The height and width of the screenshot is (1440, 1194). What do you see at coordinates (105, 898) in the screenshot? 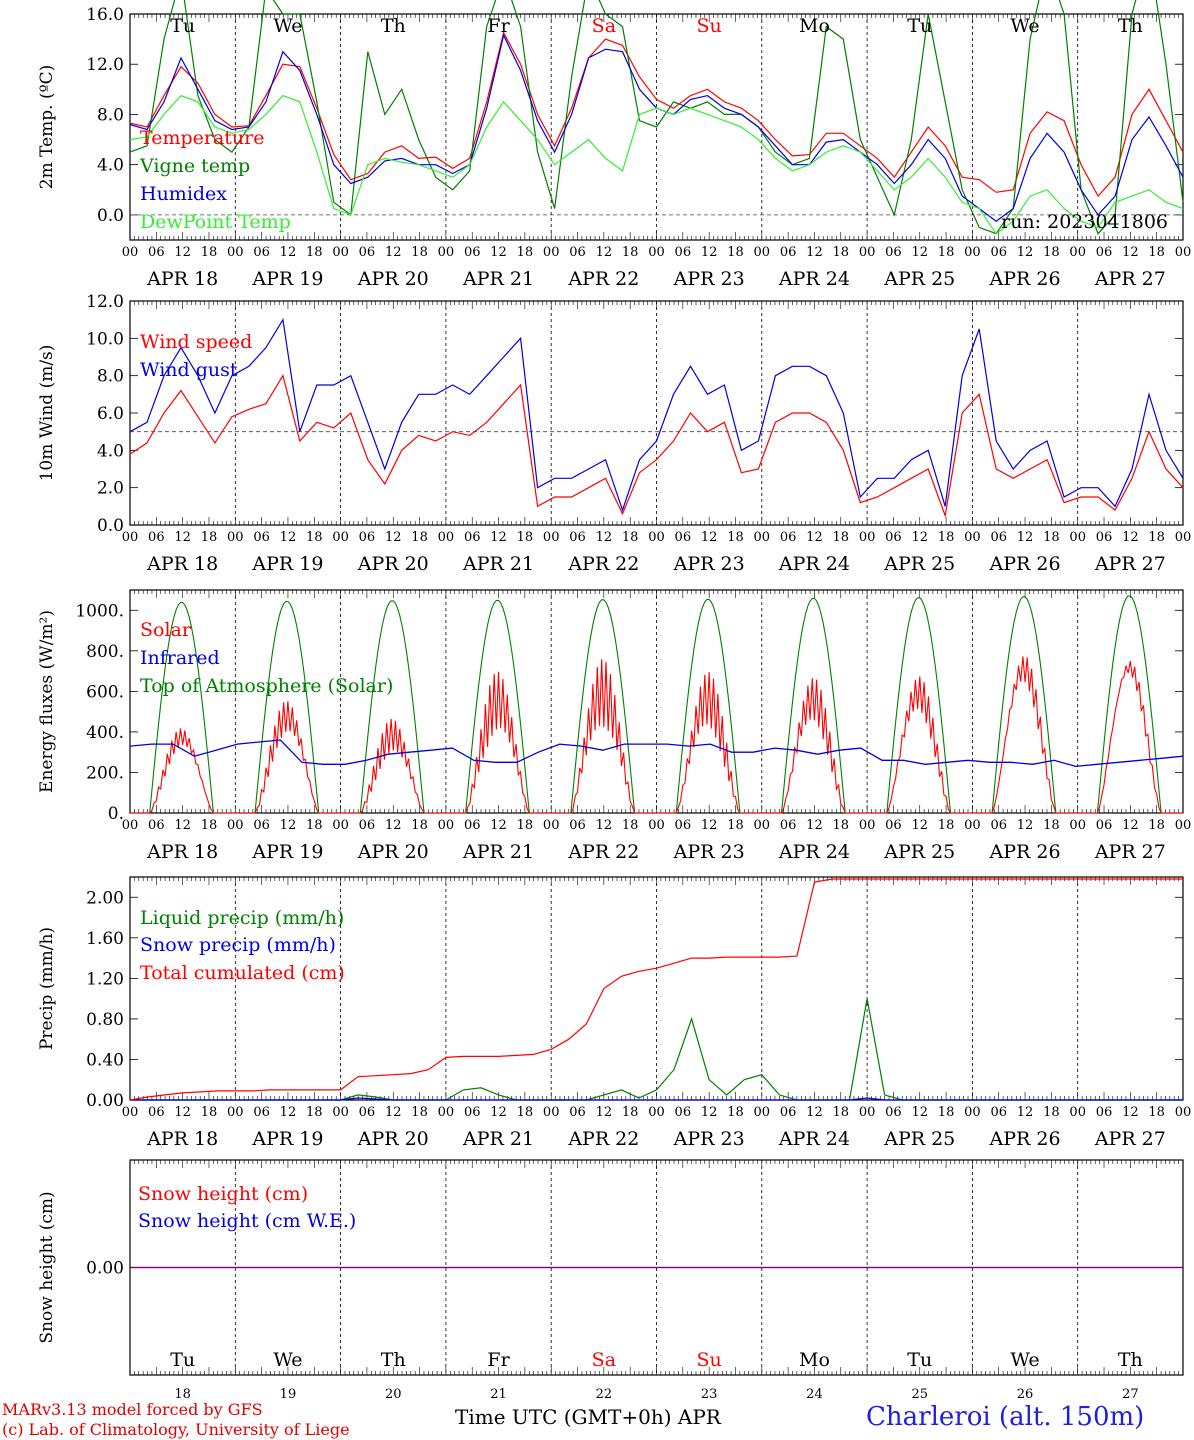
I see `y-tick-label: 2.00` at bounding box center [105, 898].